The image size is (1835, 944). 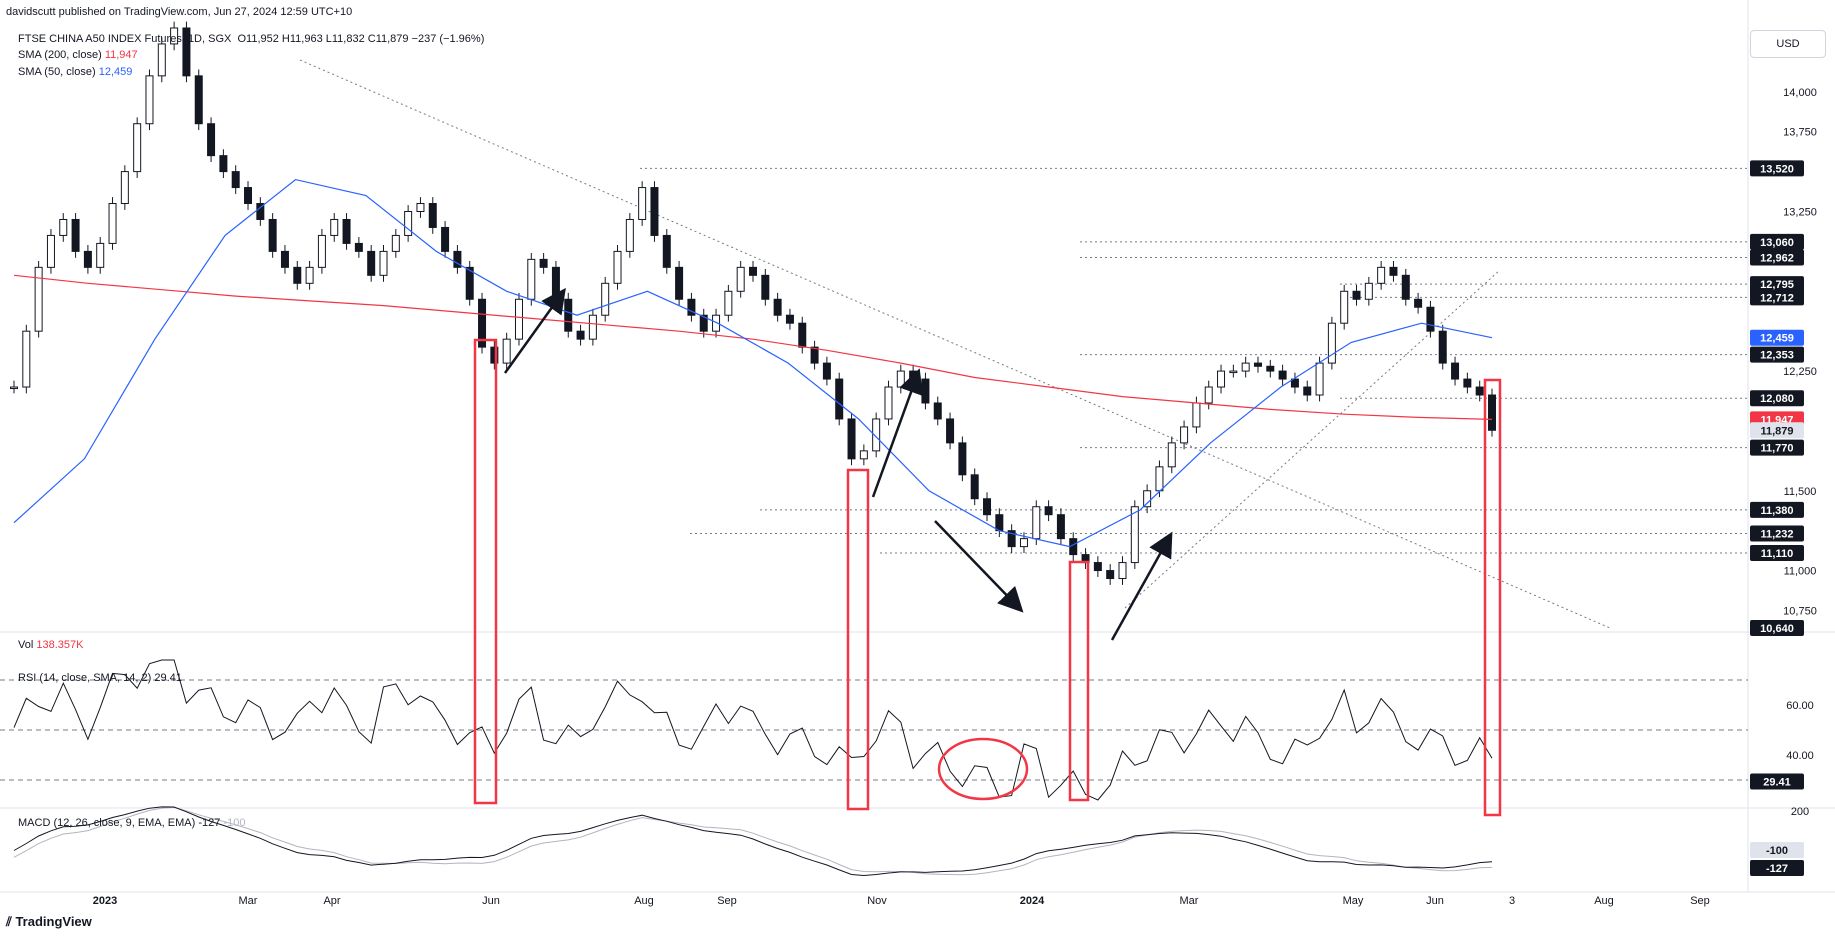 What do you see at coordinates (1800, 212) in the screenshot?
I see `price-tick-label: 13,250` at bounding box center [1800, 212].